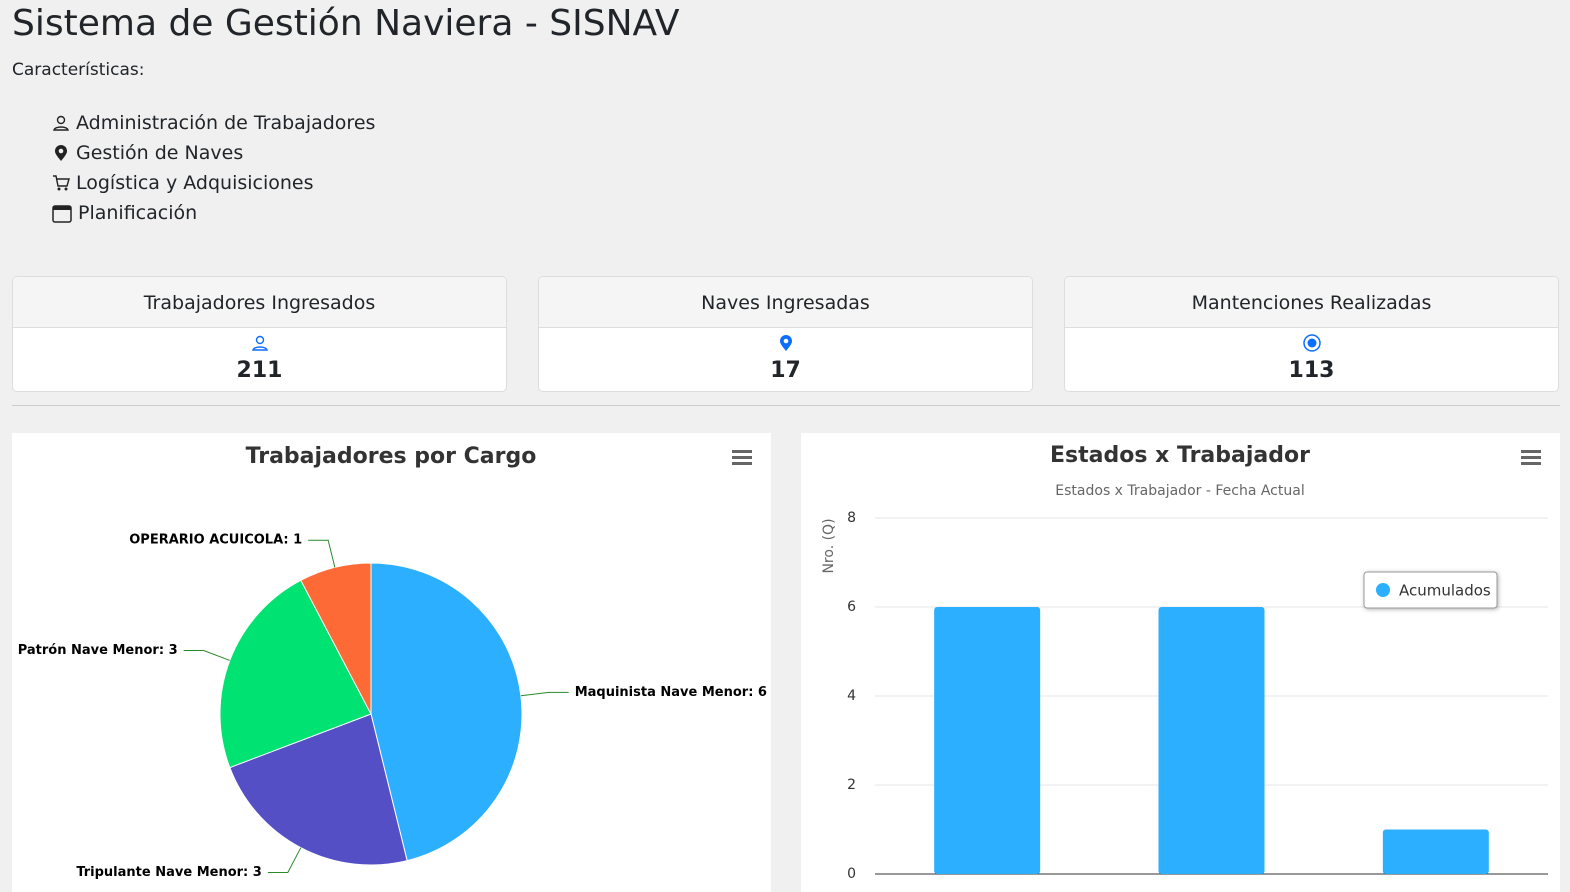 This screenshot has height=892, width=1570. Describe the element at coordinates (786, 405) in the screenshot. I see `divider` at that location.